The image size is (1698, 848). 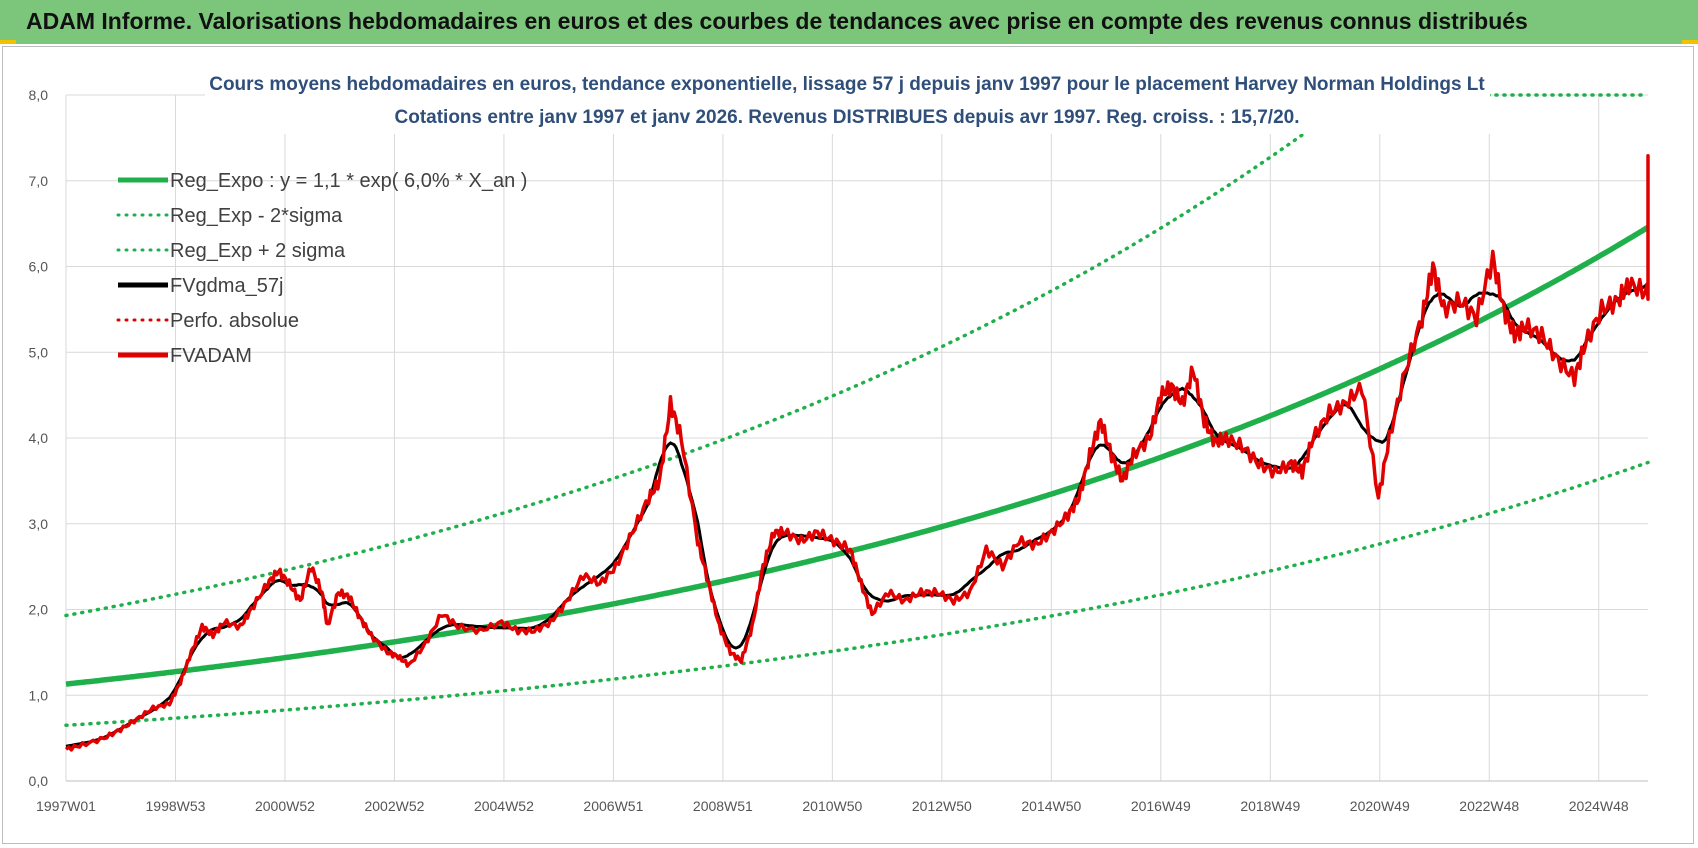 What do you see at coordinates (504, 806) in the screenshot?
I see `x-tick-label: 2004W52` at bounding box center [504, 806].